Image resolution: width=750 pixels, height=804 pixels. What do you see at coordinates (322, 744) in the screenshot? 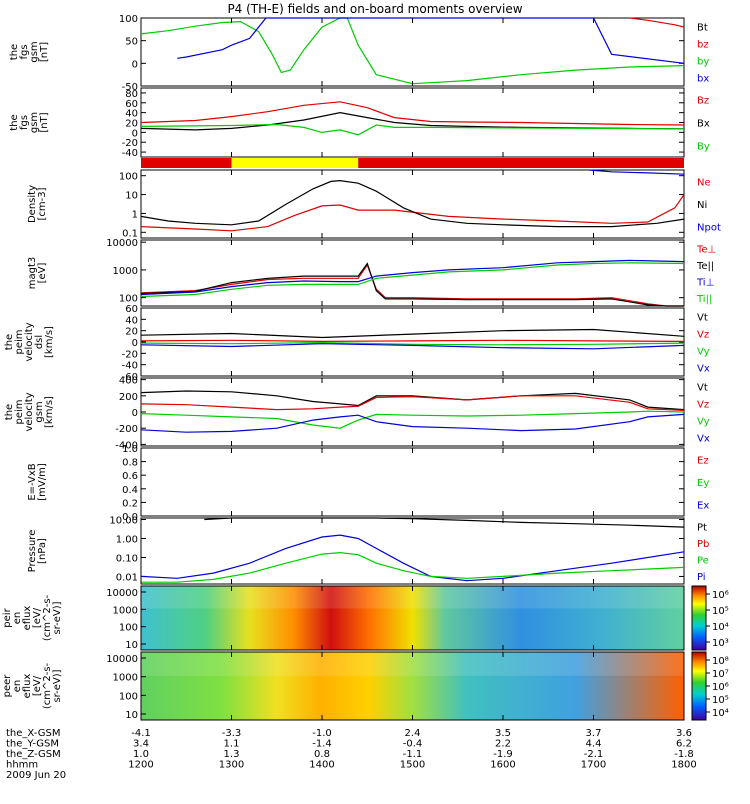
I see `x-axis-value: -1.4` at bounding box center [322, 744].